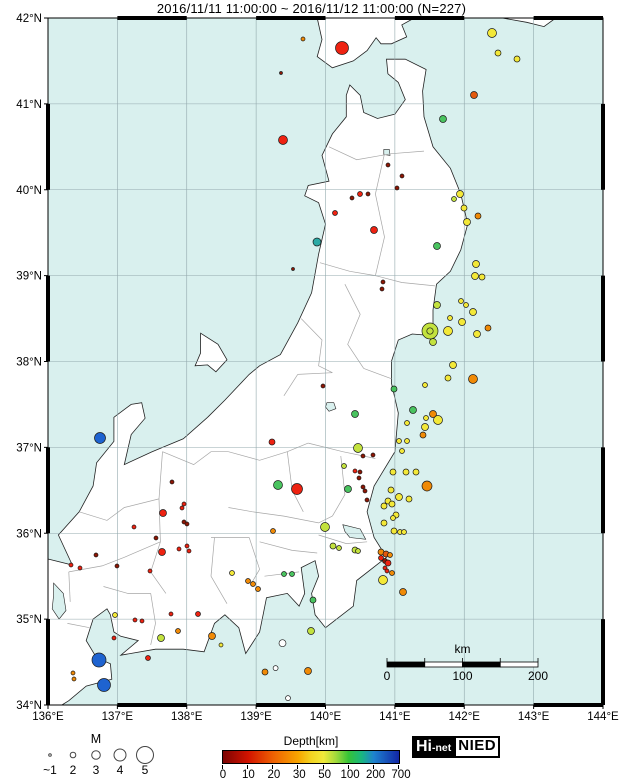 The image size is (623, 783). What do you see at coordinates (395, 717) in the screenshot?
I see `lon-tick-label: 141°E` at bounding box center [395, 717].